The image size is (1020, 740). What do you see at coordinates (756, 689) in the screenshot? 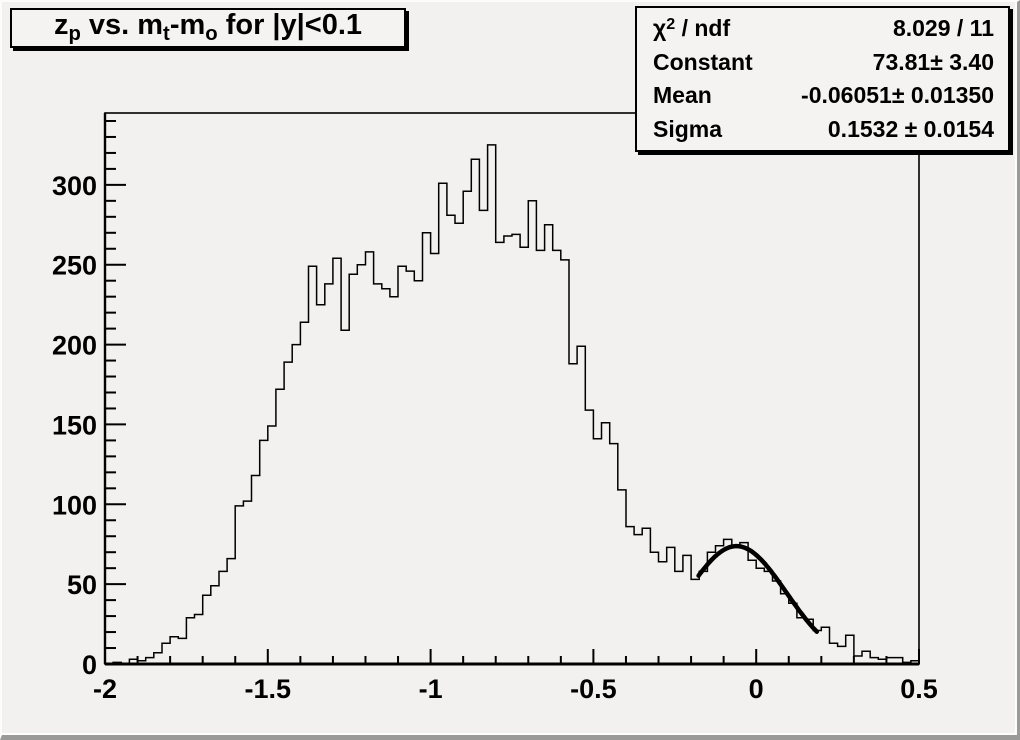
I see `x-tick-label: 0` at bounding box center [756, 689].